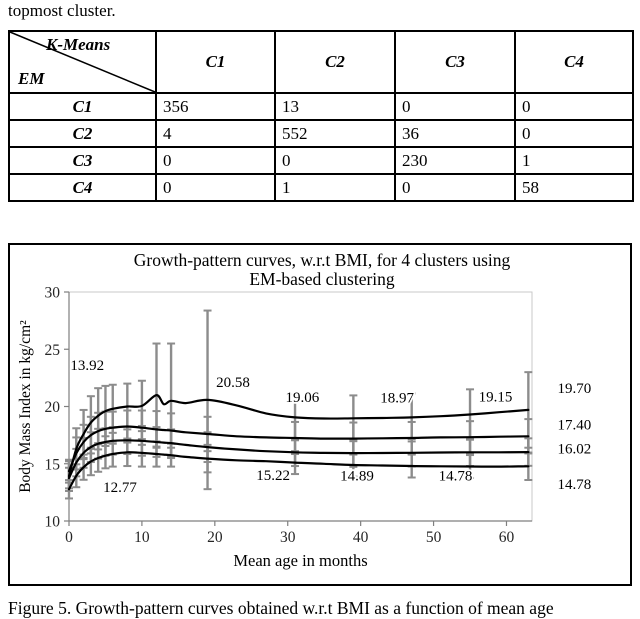 The image size is (640, 619). Describe the element at coordinates (142, 537) in the screenshot. I see `x-tick-label: 10` at that location.